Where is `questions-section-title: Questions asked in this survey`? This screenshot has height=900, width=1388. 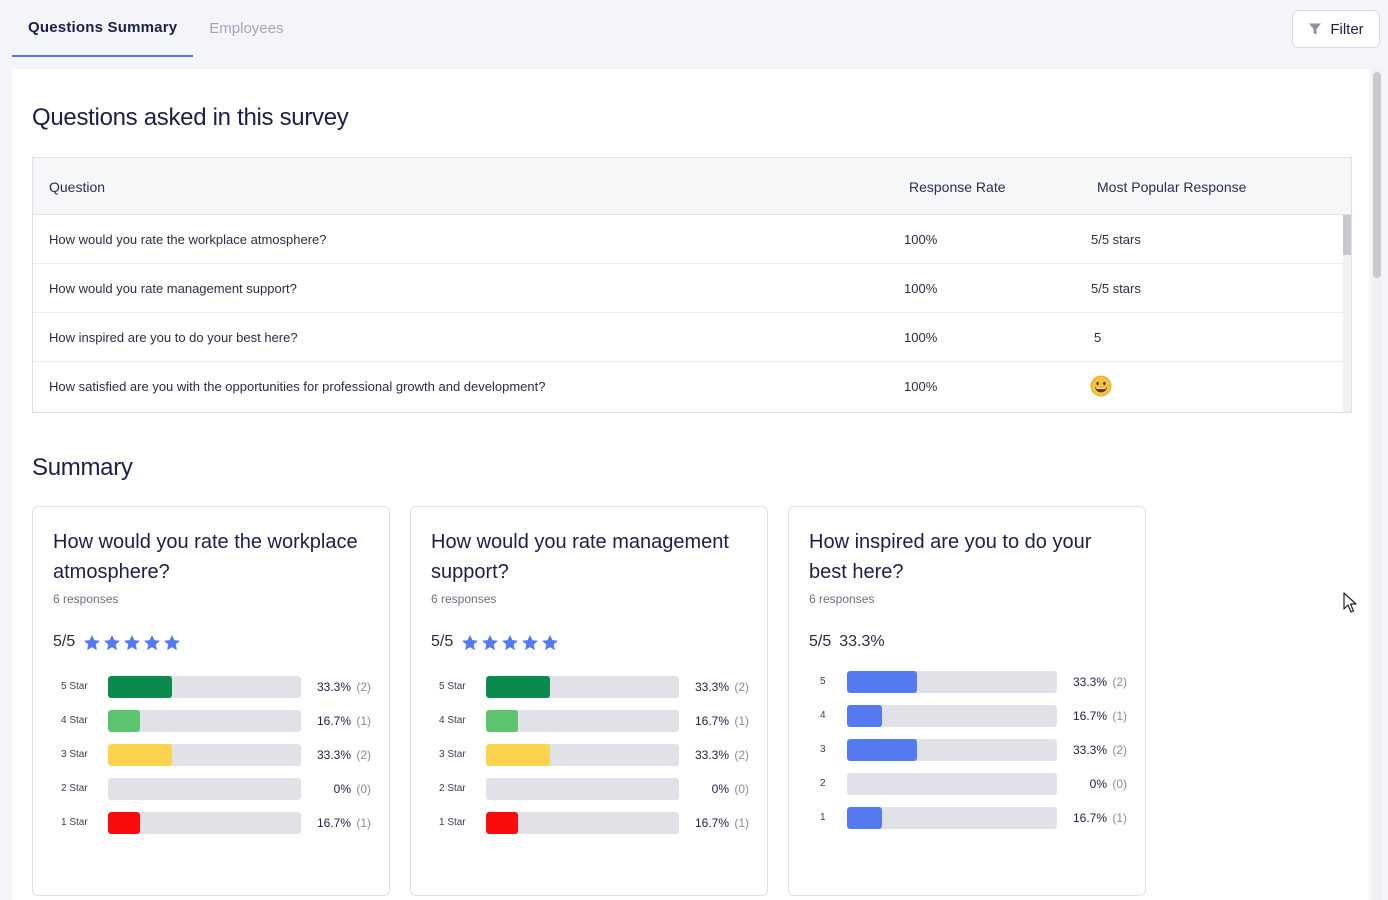
questions-section-title: Questions asked in this survey is located at coordinates (190, 117).